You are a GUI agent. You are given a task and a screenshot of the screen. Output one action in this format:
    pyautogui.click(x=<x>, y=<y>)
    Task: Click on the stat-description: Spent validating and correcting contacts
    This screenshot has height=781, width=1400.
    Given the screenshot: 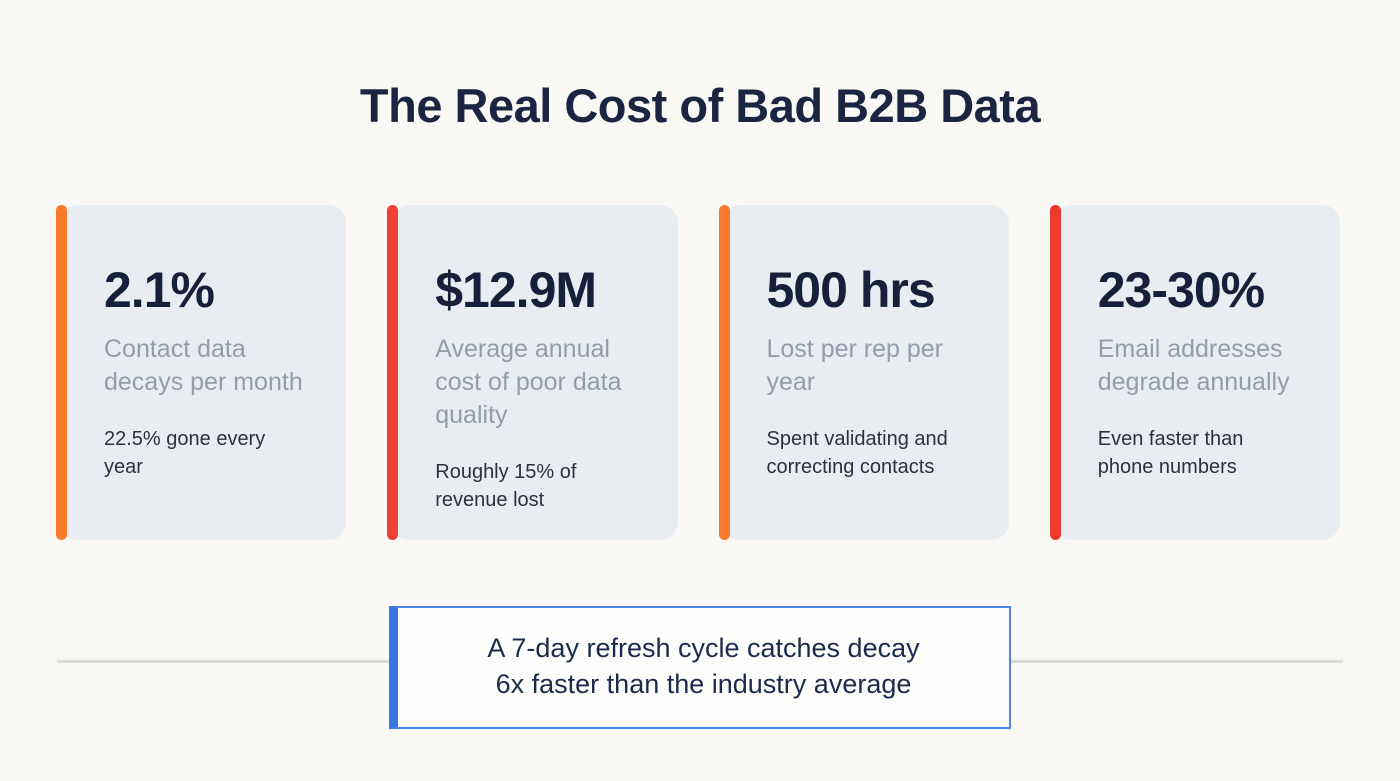 What is the action you would take?
    pyautogui.click(x=857, y=453)
    